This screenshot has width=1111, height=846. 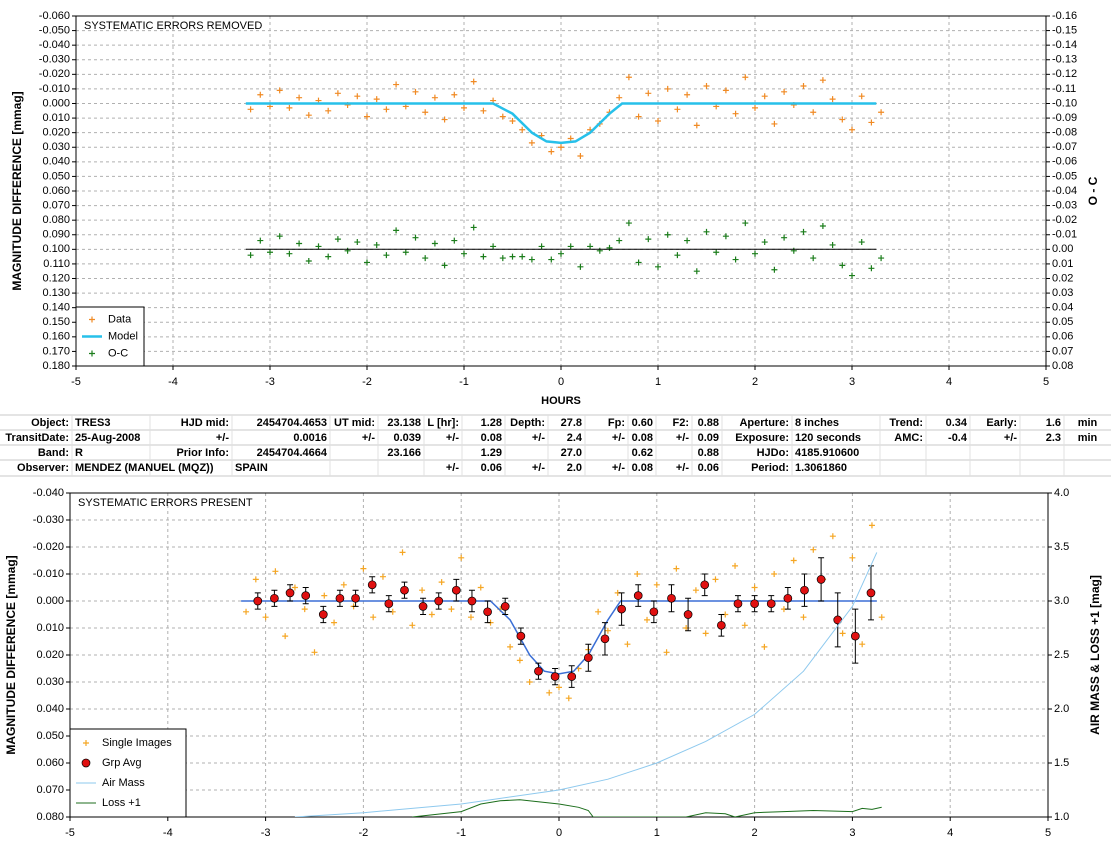 What do you see at coordinates (906, 423) in the screenshot?
I see `table-cell: Trend:` at bounding box center [906, 423].